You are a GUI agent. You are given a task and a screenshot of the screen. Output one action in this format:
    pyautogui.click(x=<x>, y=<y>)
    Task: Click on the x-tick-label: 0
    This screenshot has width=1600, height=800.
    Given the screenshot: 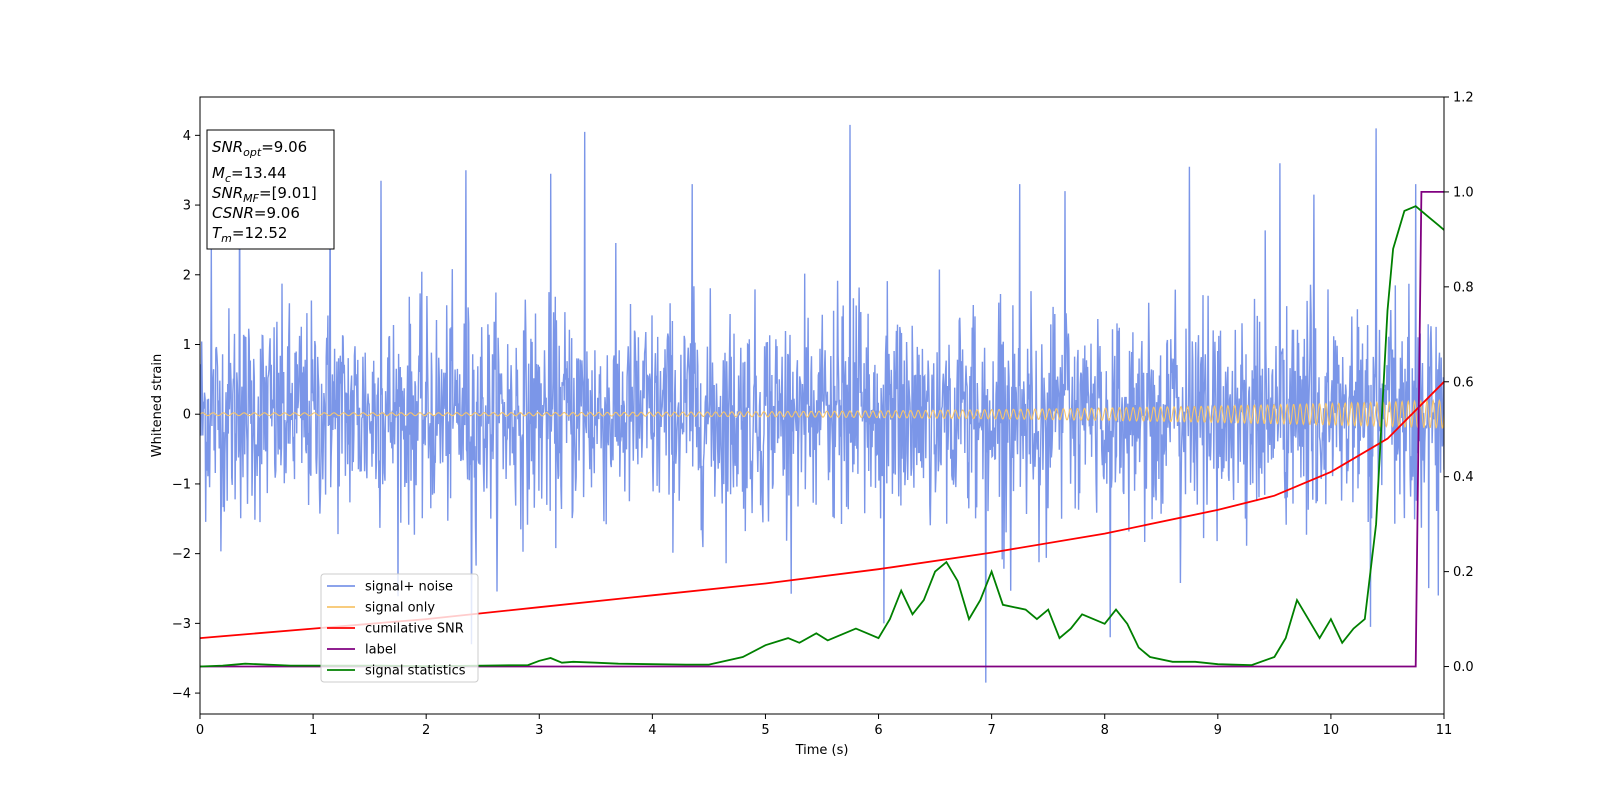 What is the action you would take?
    pyautogui.click(x=200, y=730)
    